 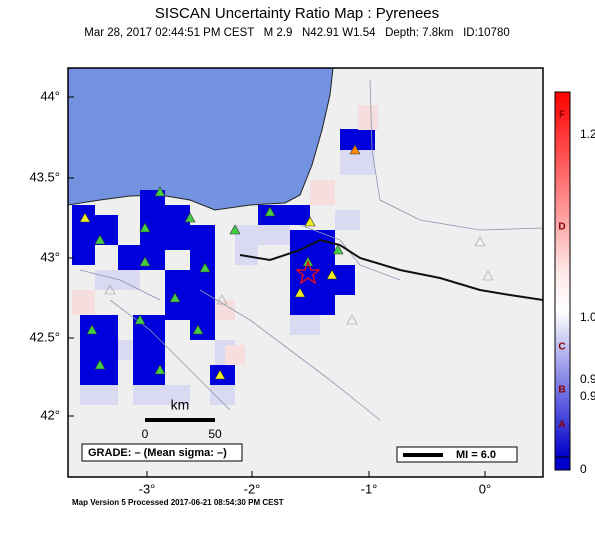 I want to click on lon-label: -2°, so click(x=252, y=488).